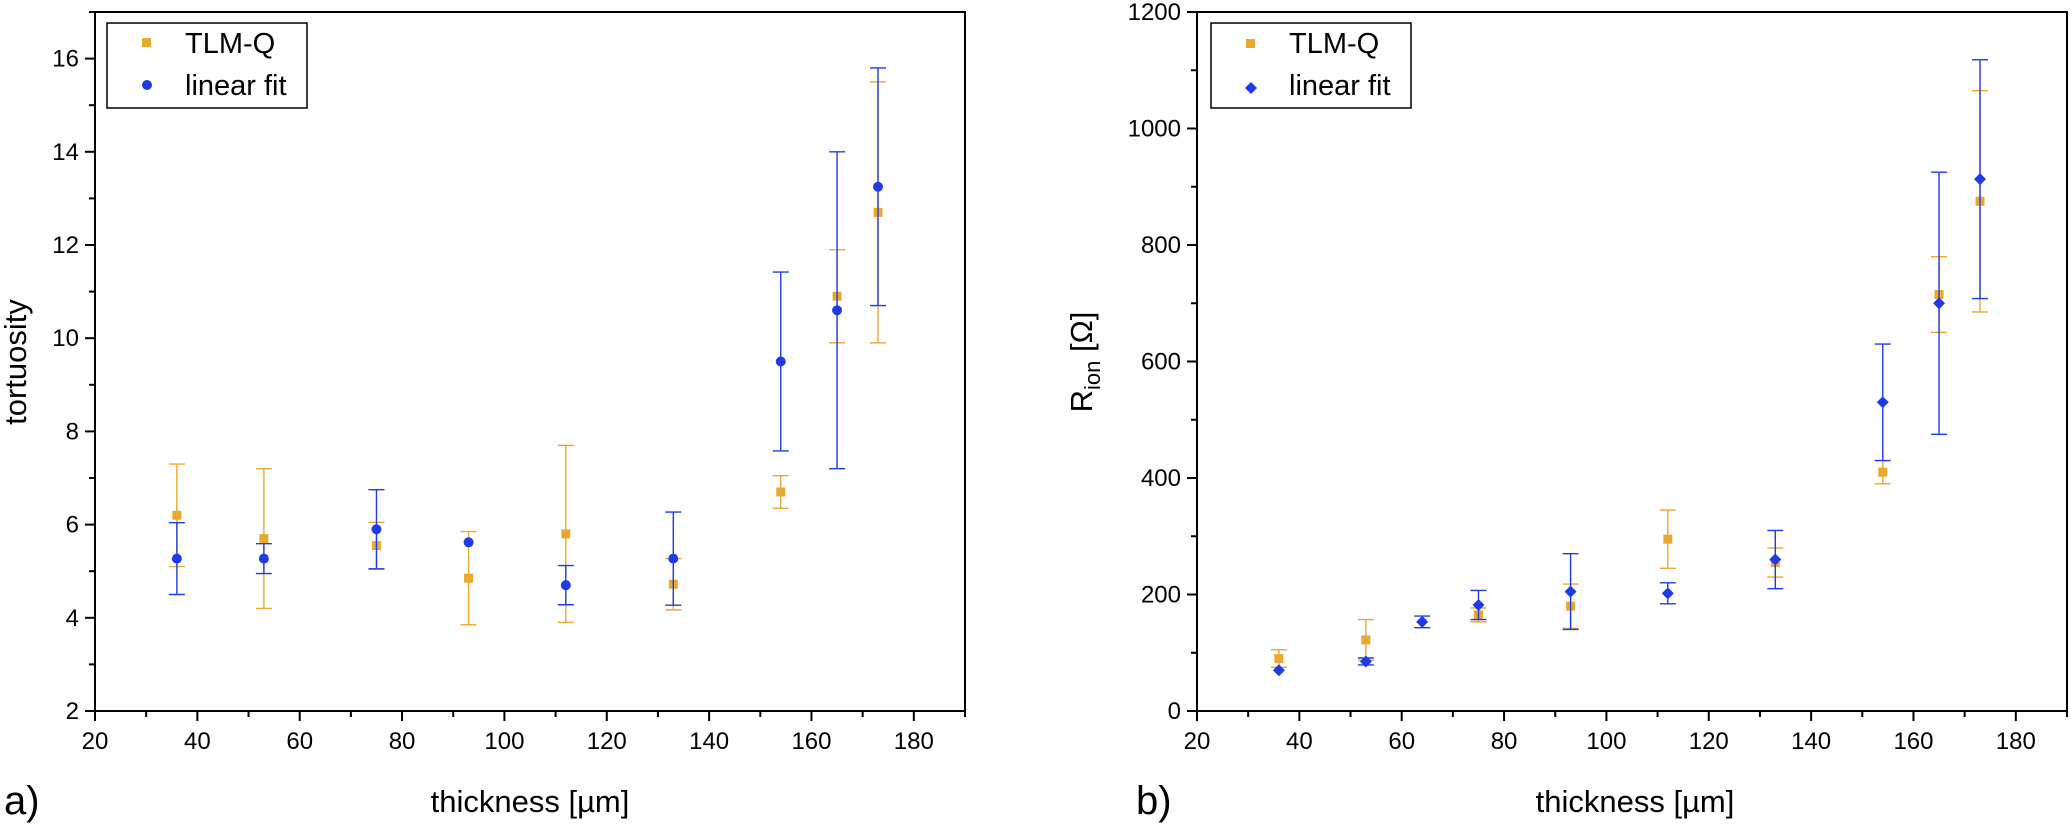  What do you see at coordinates (65, 152) in the screenshot?
I see `y-tick-label: 14` at bounding box center [65, 152].